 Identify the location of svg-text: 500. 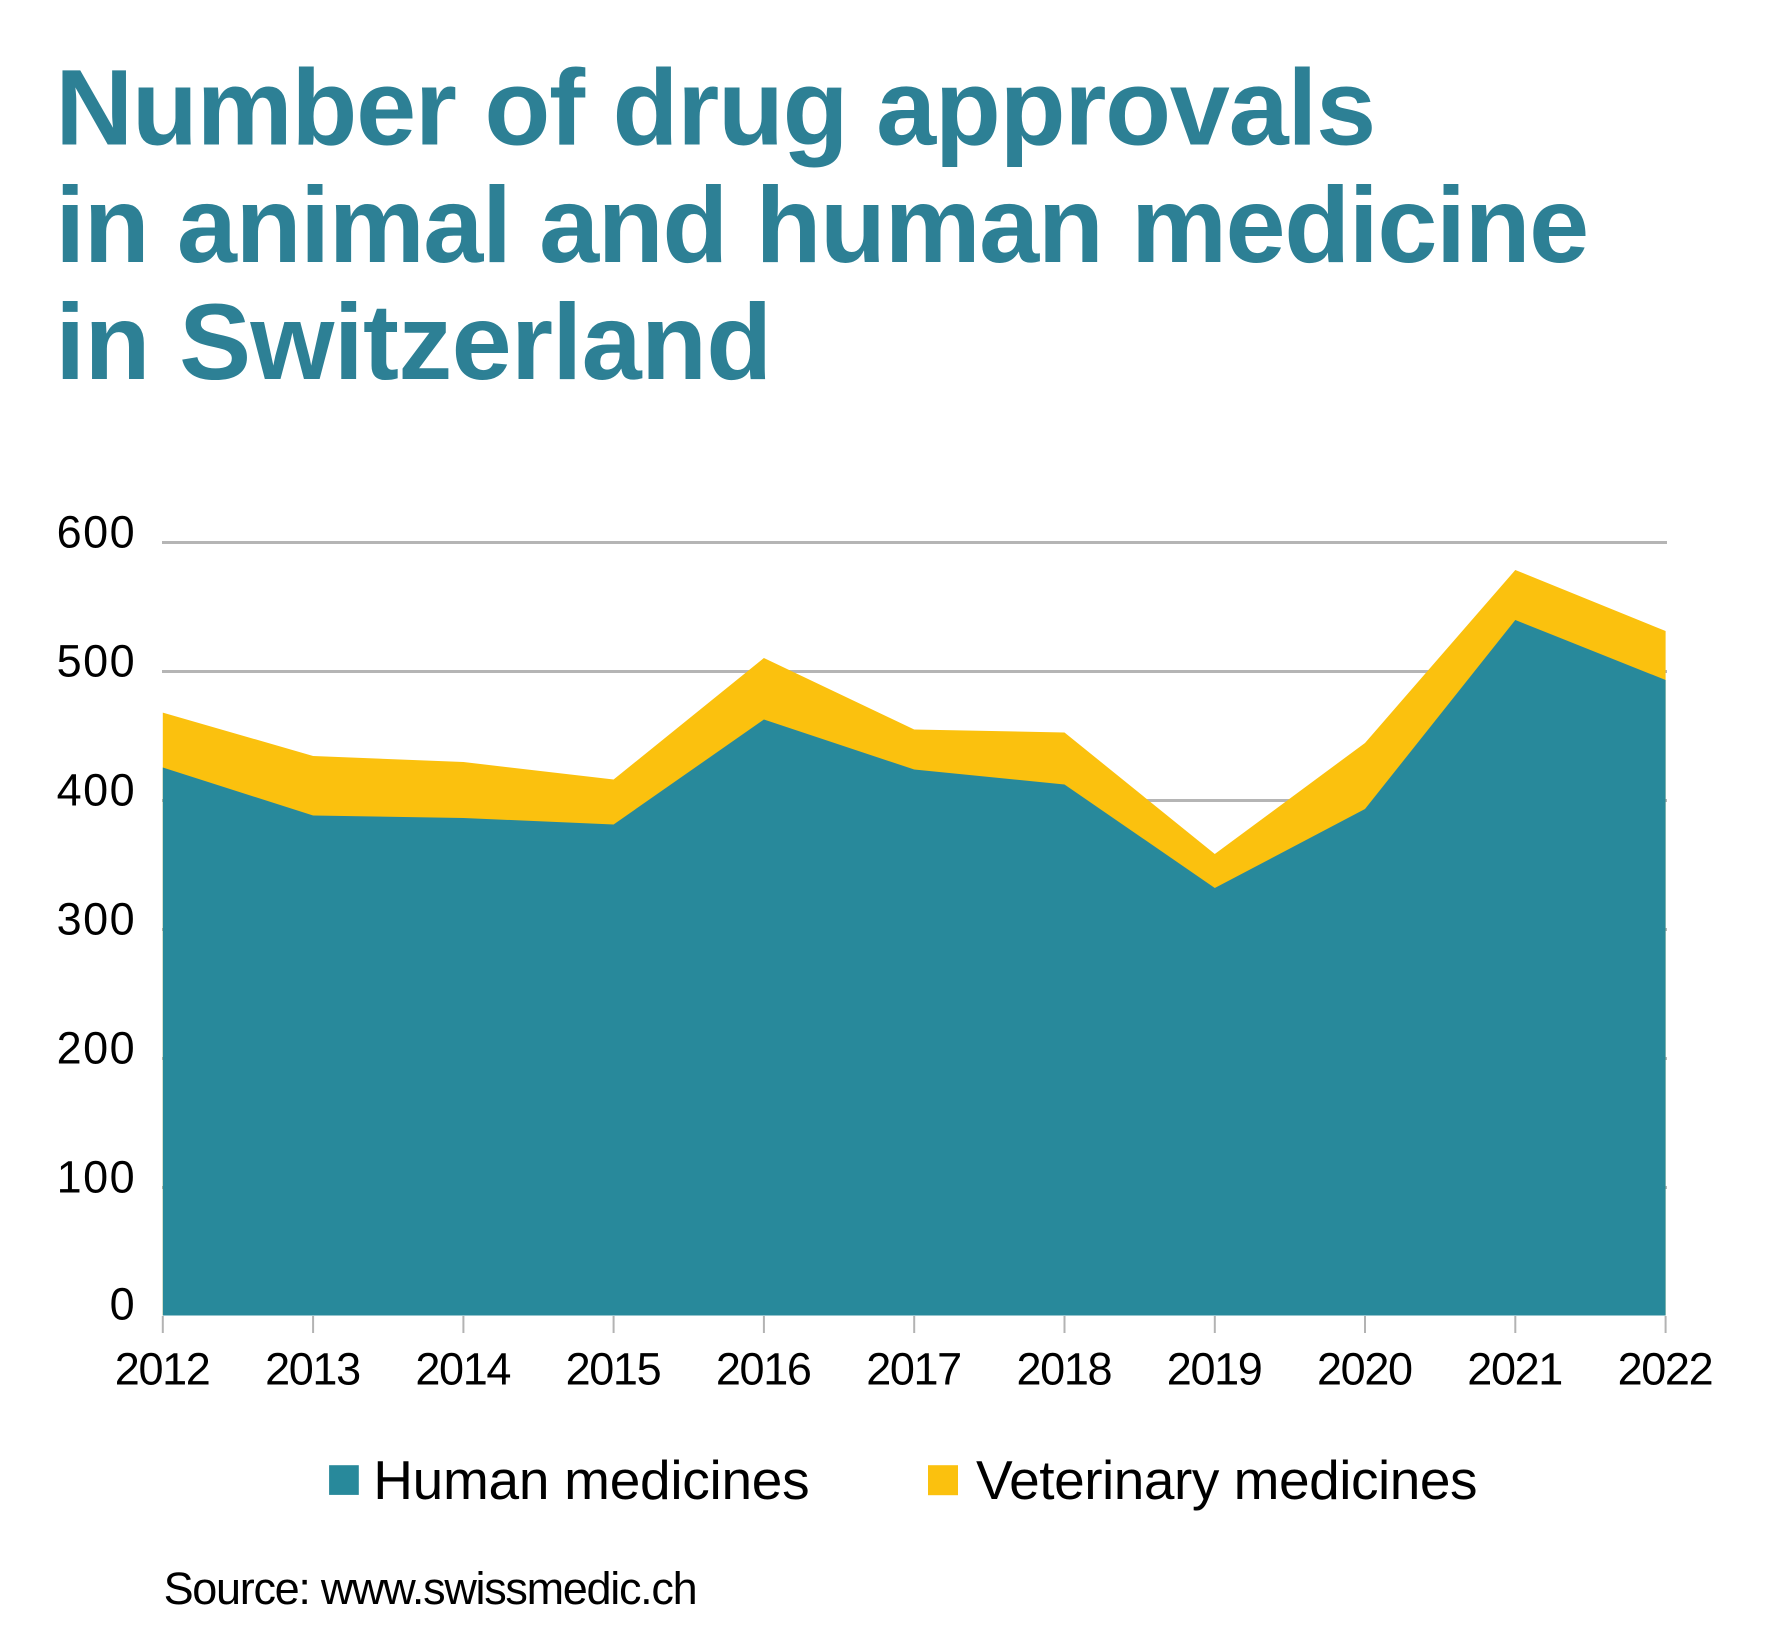
(96, 661).